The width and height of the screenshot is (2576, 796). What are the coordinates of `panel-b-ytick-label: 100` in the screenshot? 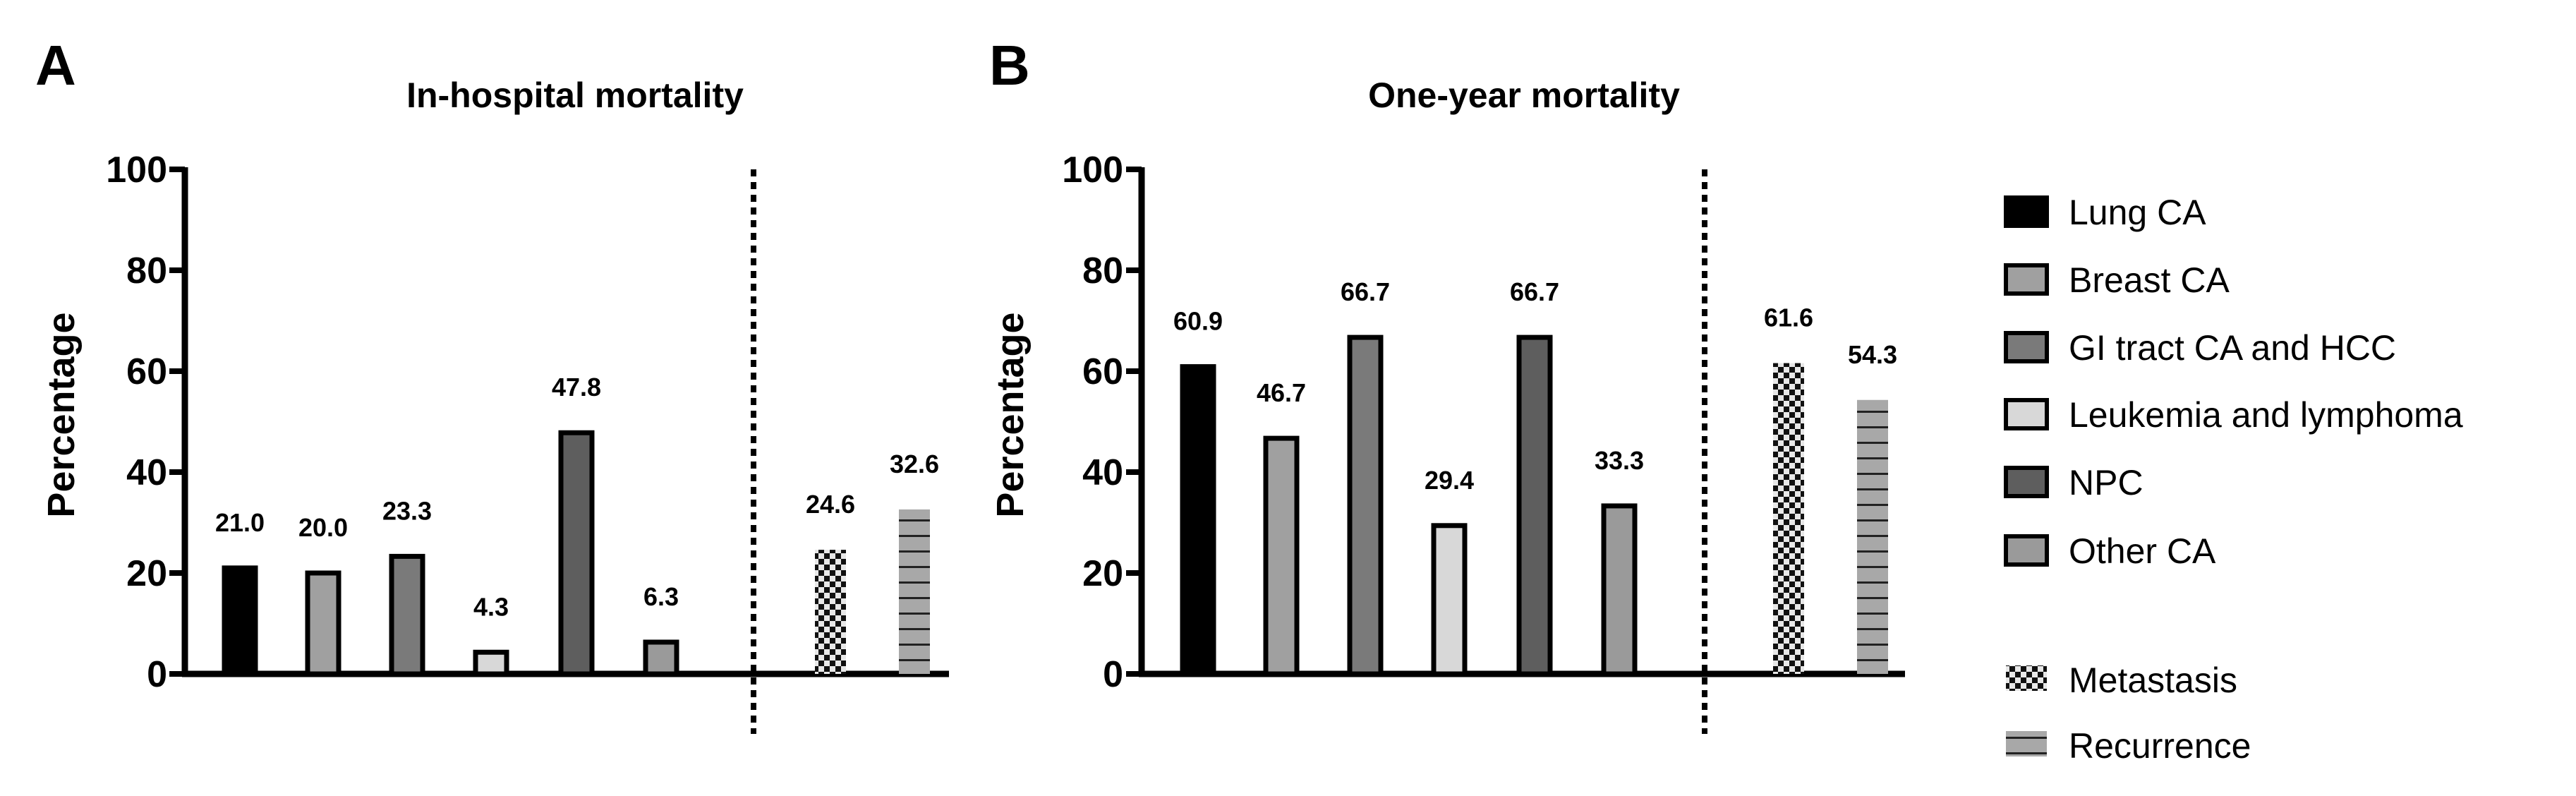 It's located at (1093, 170).